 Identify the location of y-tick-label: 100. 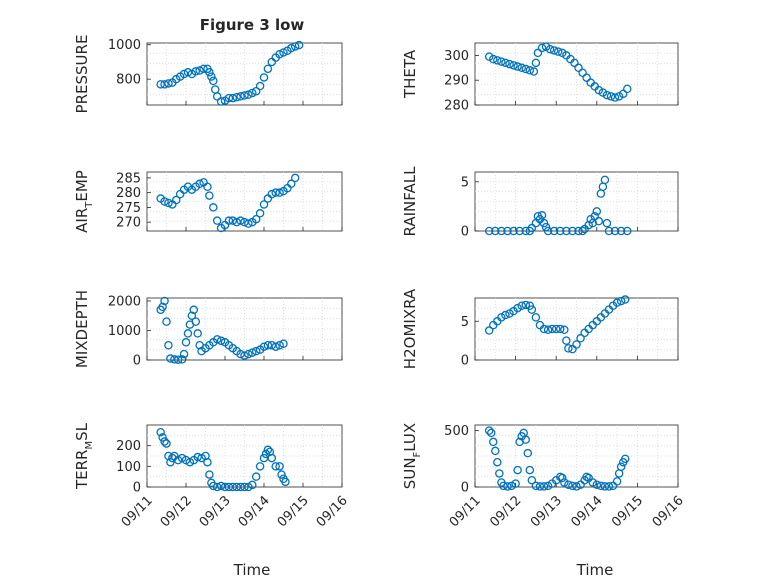
(128, 467).